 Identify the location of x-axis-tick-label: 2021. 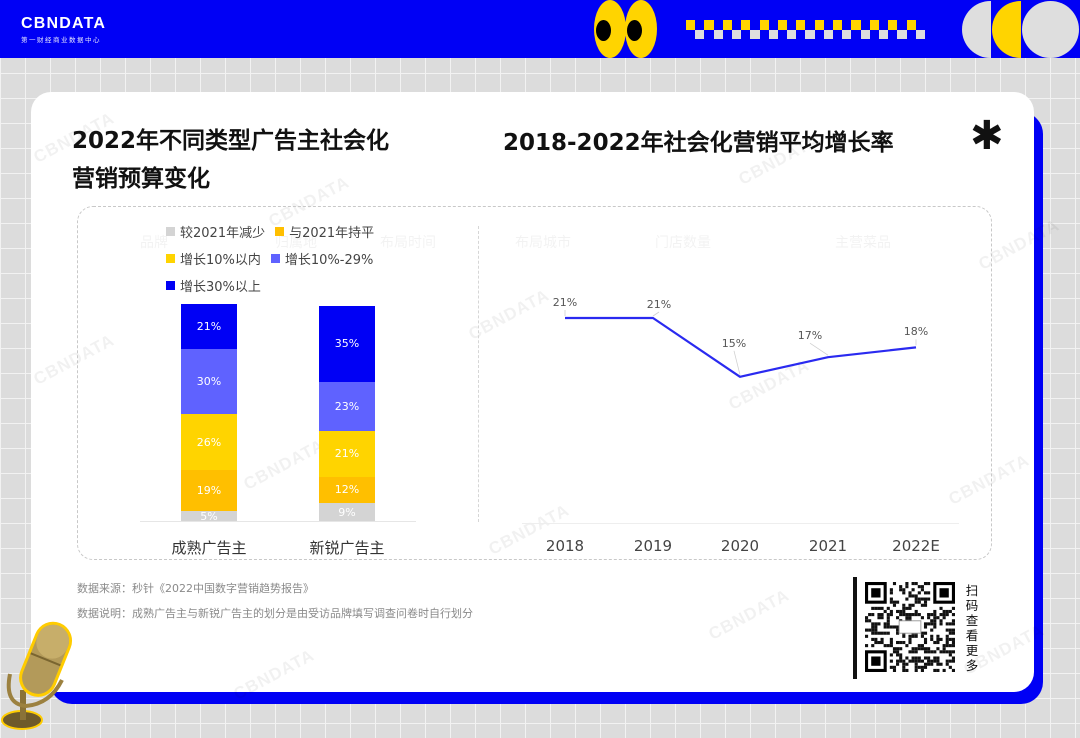
(828, 546).